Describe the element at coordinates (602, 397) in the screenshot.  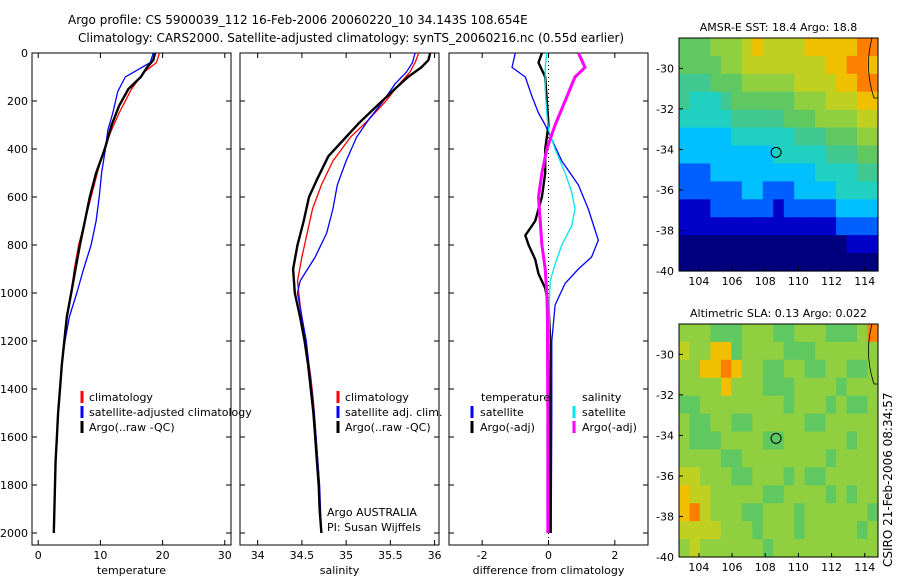
I see `legend-title-salinity: salinity` at that location.